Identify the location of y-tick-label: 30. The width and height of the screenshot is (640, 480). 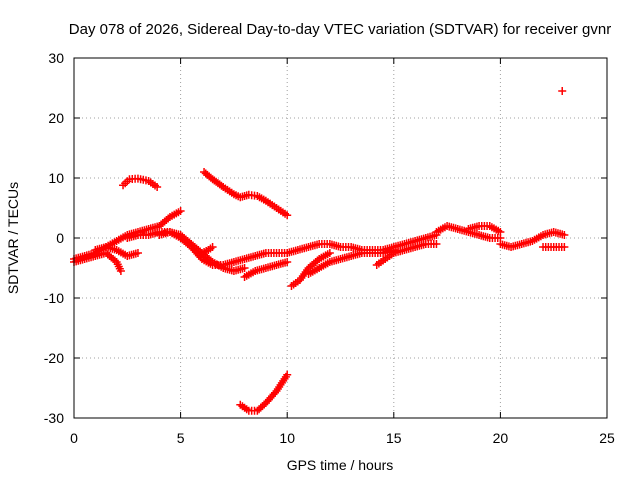
(56, 58).